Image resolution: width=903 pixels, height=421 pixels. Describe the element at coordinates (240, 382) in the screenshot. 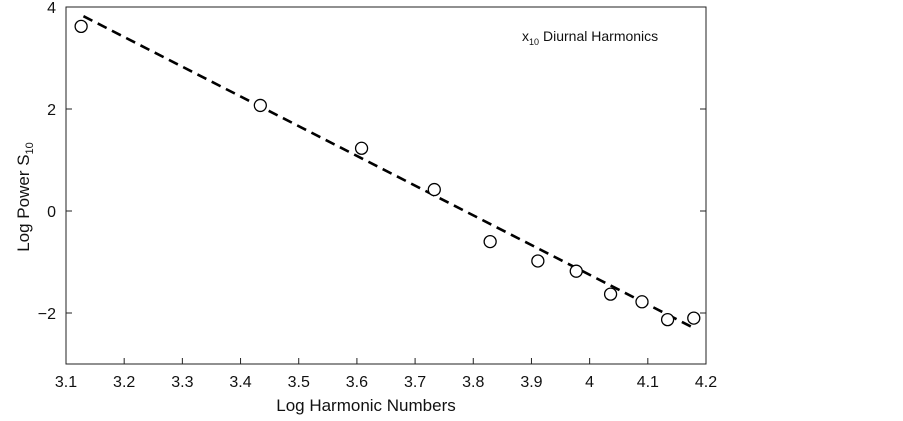

I see `x-tick-label: 3.4` at that location.